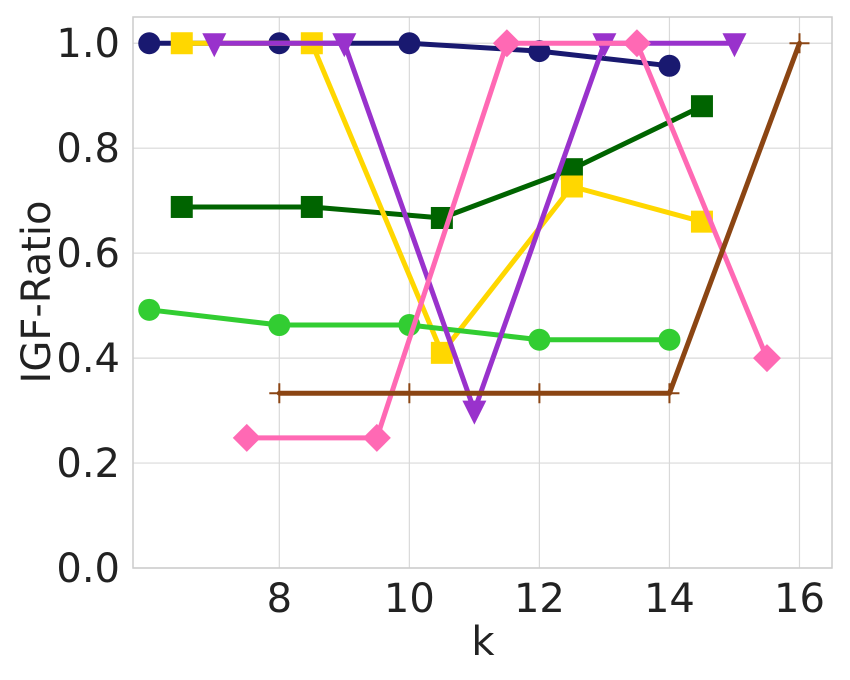  What do you see at coordinates (88, 464) in the screenshot?
I see `y-tick-label: 0.2` at bounding box center [88, 464].